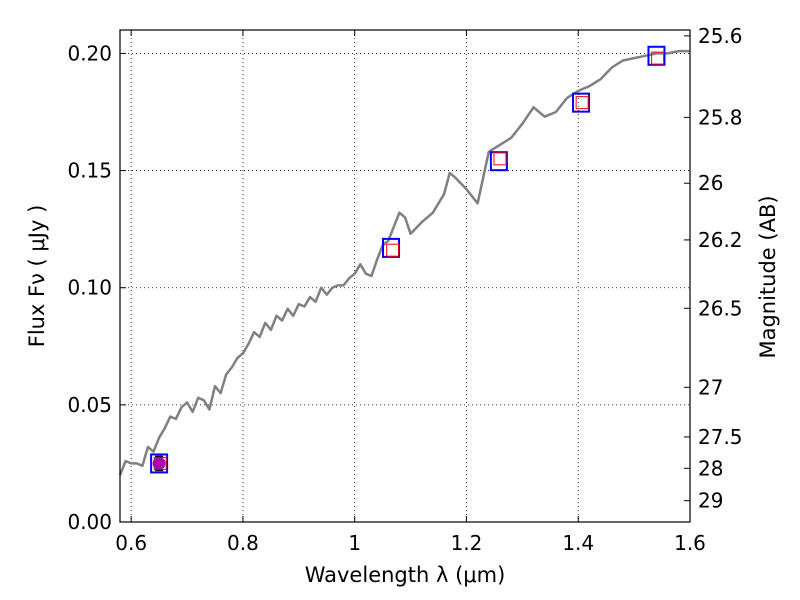  Describe the element at coordinates (710, 183) in the screenshot. I see `right-tick-label: 26` at that location.